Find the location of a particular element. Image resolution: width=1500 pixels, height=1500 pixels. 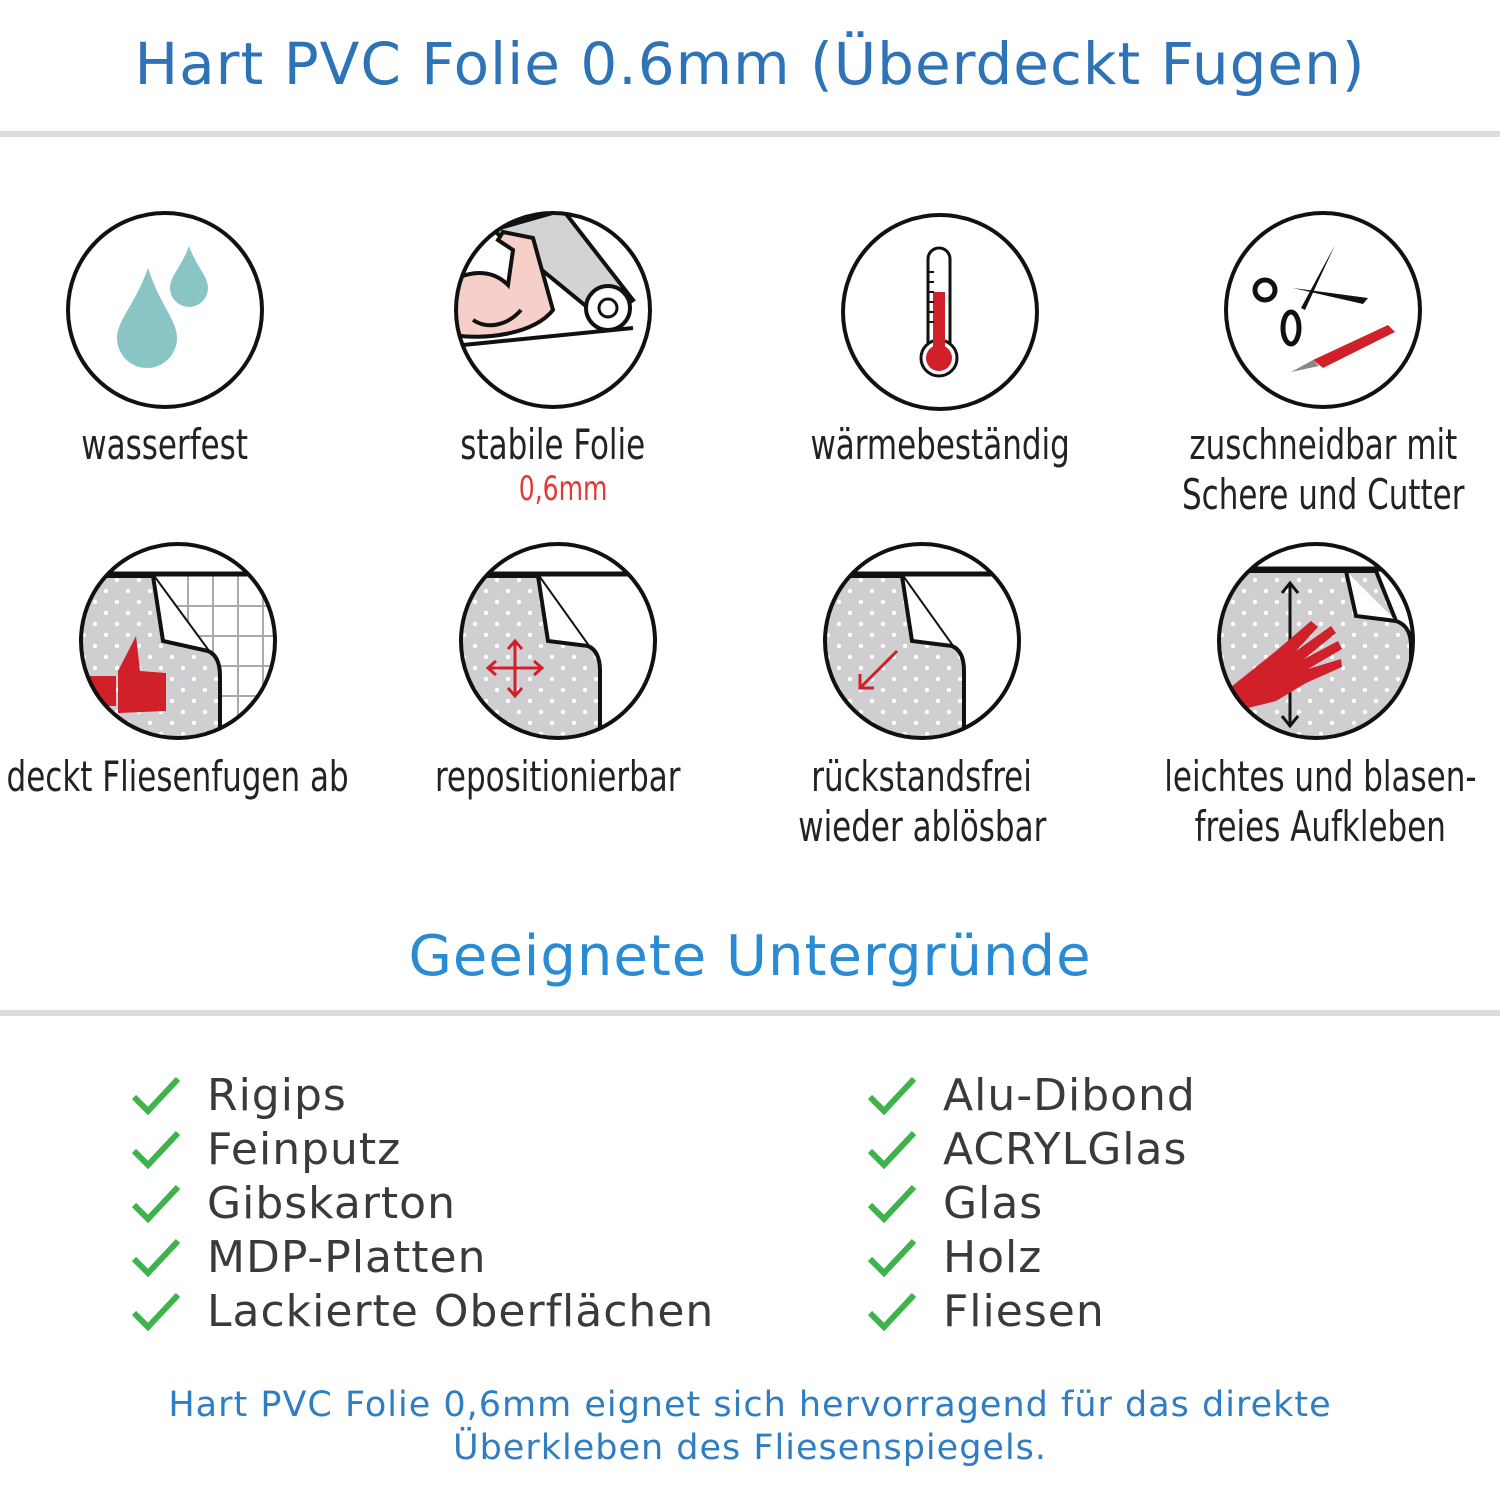

page-title: Hart PVC Folie 0.6mm (Überdeckt Fugen) is located at coordinates (750, 64).